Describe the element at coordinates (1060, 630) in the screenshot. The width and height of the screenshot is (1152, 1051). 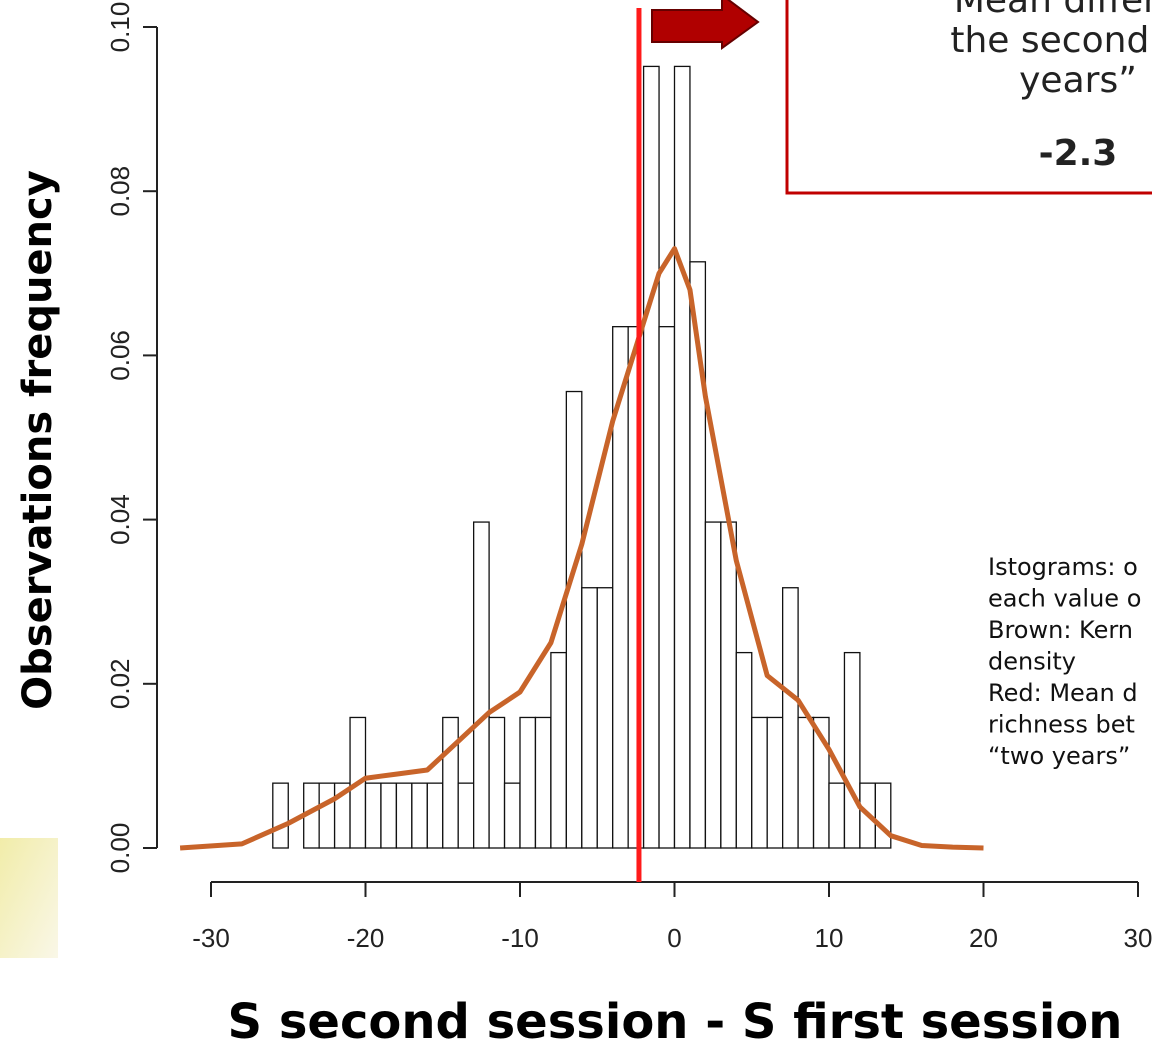
I see `legend-note: Brown: Kern` at that location.